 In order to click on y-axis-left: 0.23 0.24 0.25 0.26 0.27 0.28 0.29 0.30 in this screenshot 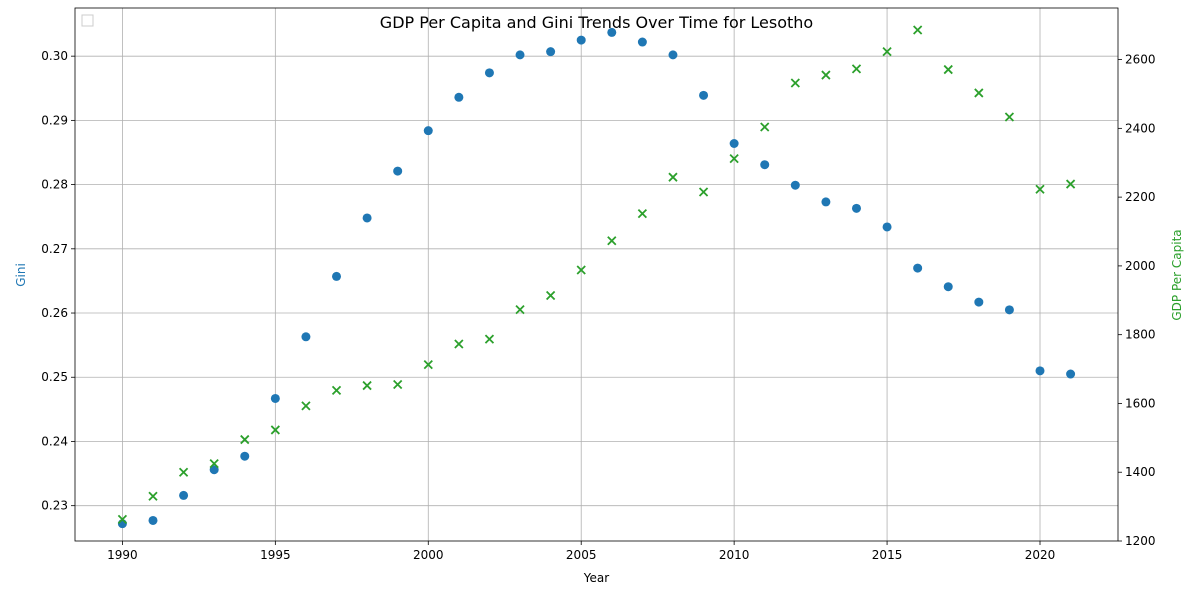, I will do `click(58, 281)`.